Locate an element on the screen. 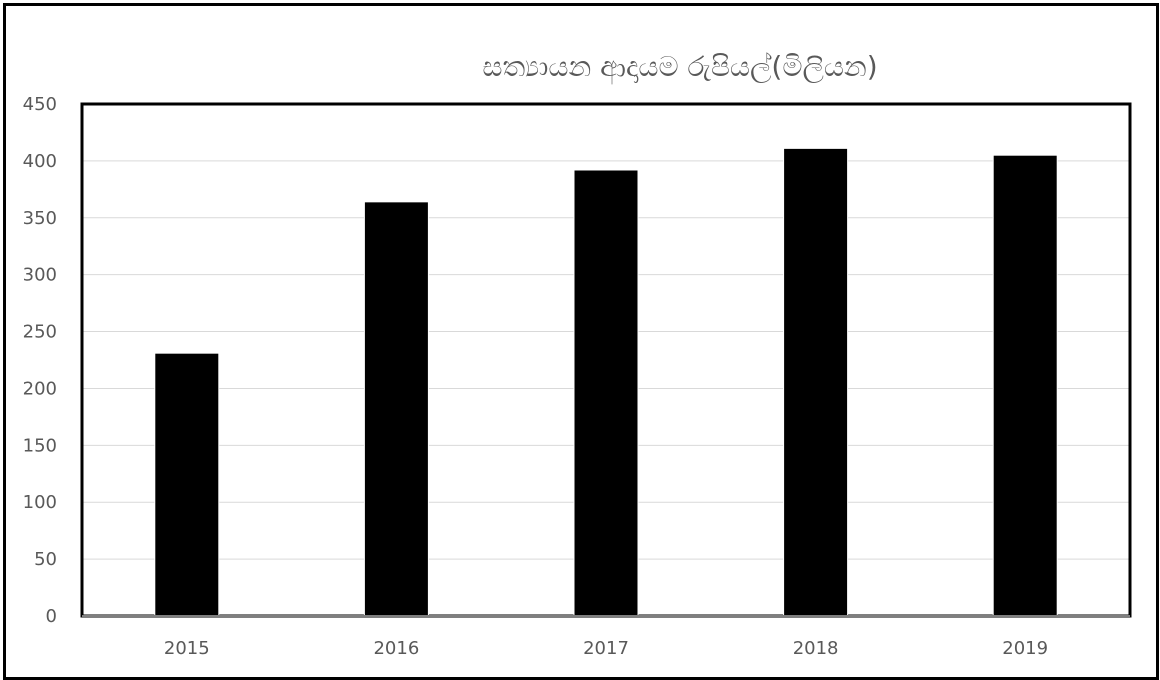 The height and width of the screenshot is (680, 1160). chart-title: සත්‍යායන ආදායම රුපියල්(මිලියන) is located at coordinates (680, 66).